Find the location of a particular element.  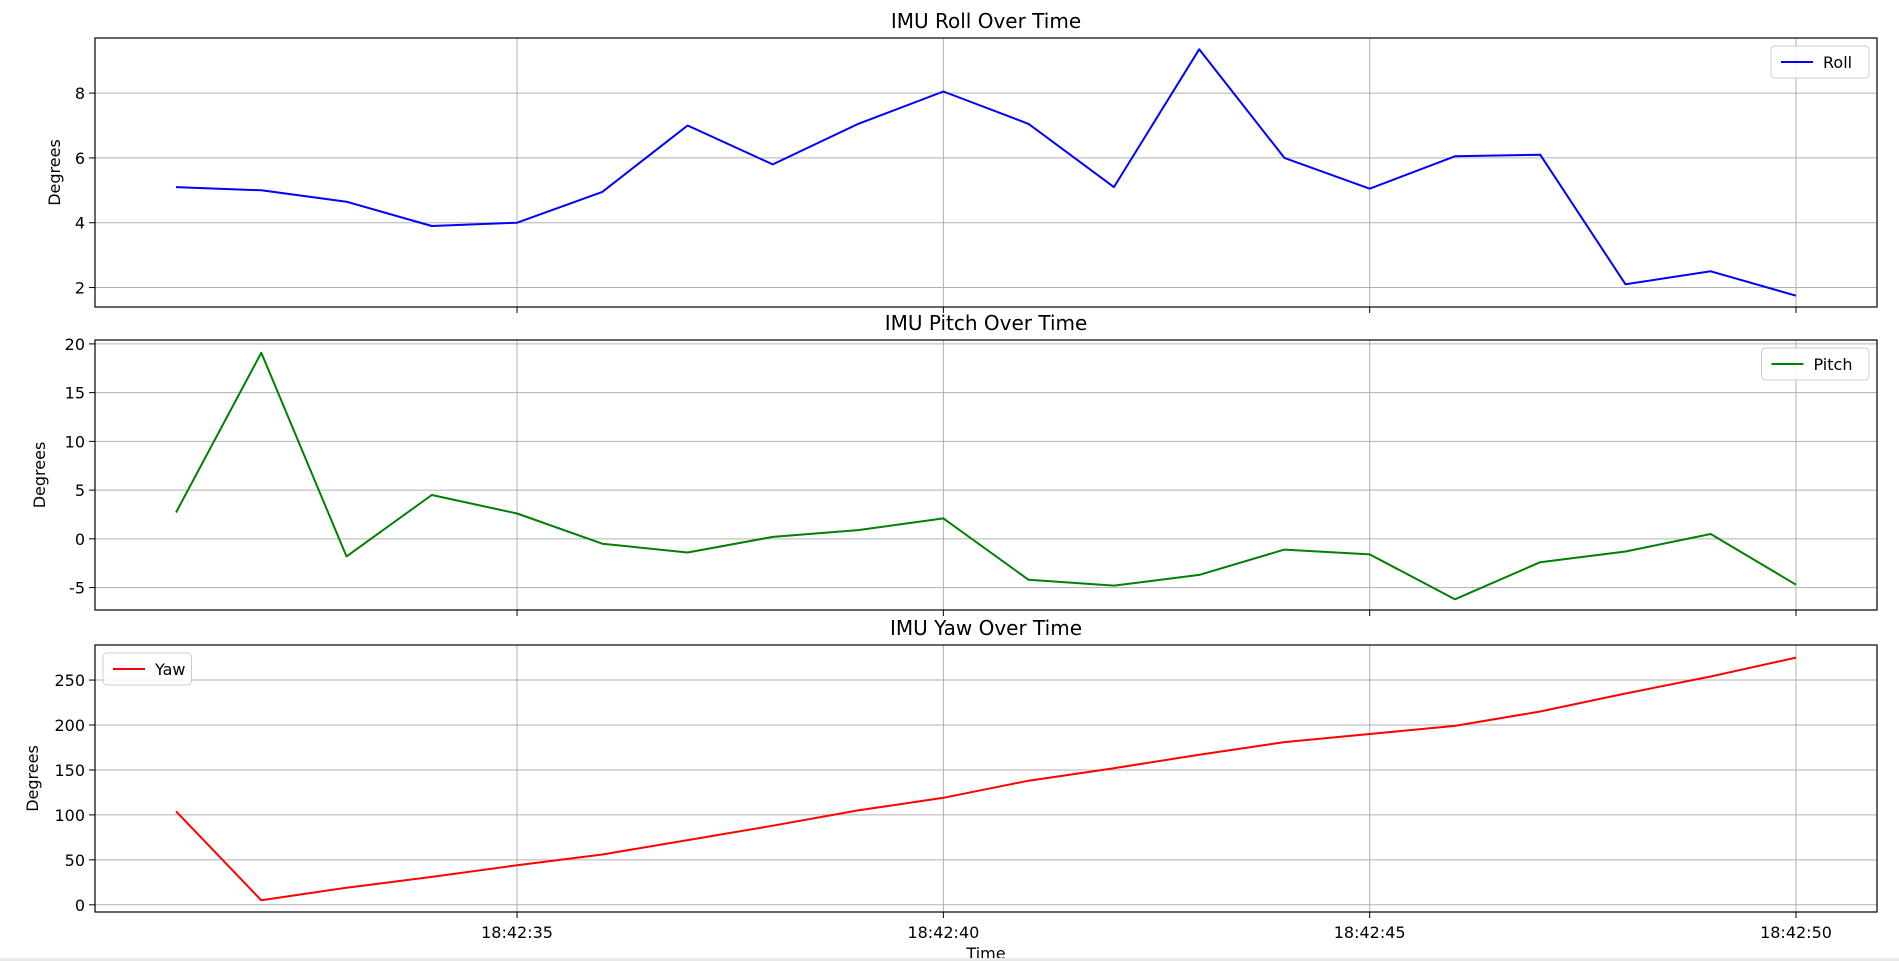

chart-title: IMU Yaw Over Time is located at coordinates (986, 628).